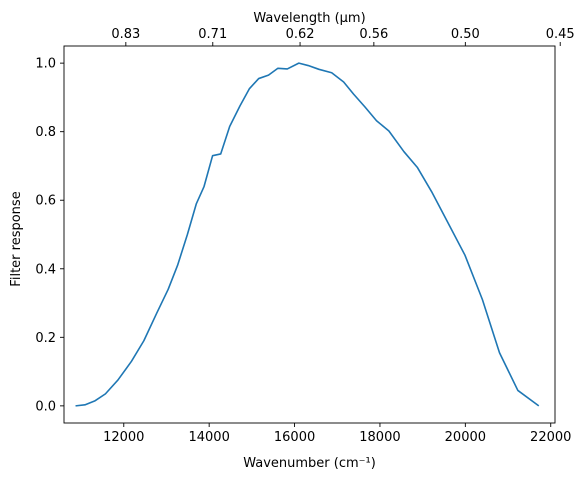 Image resolution: width=577 pixels, height=480 pixels. I want to click on x-tick-label: 12000, so click(123, 437).